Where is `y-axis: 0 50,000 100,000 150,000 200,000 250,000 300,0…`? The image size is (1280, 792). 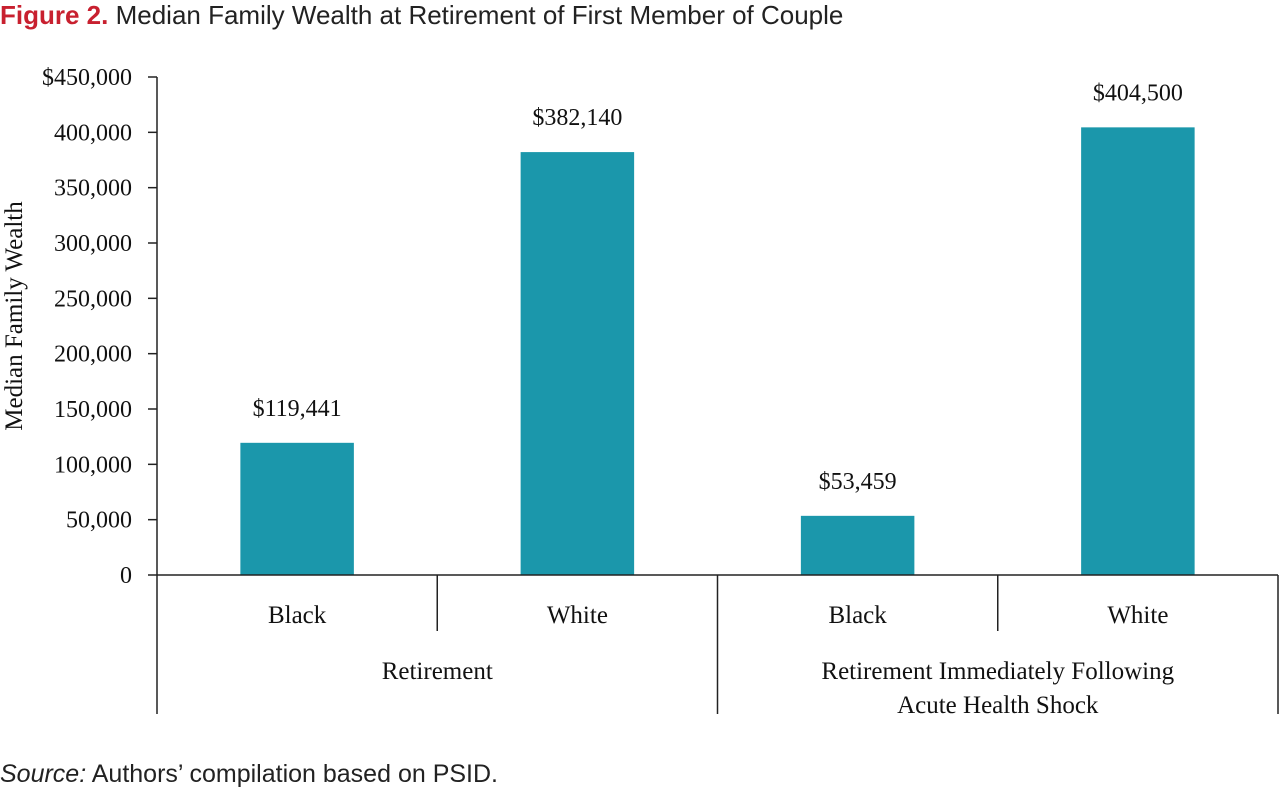
y-axis: 0 50,000 100,000 150,000 200,000 250,000 300,0… is located at coordinates (79, 327).